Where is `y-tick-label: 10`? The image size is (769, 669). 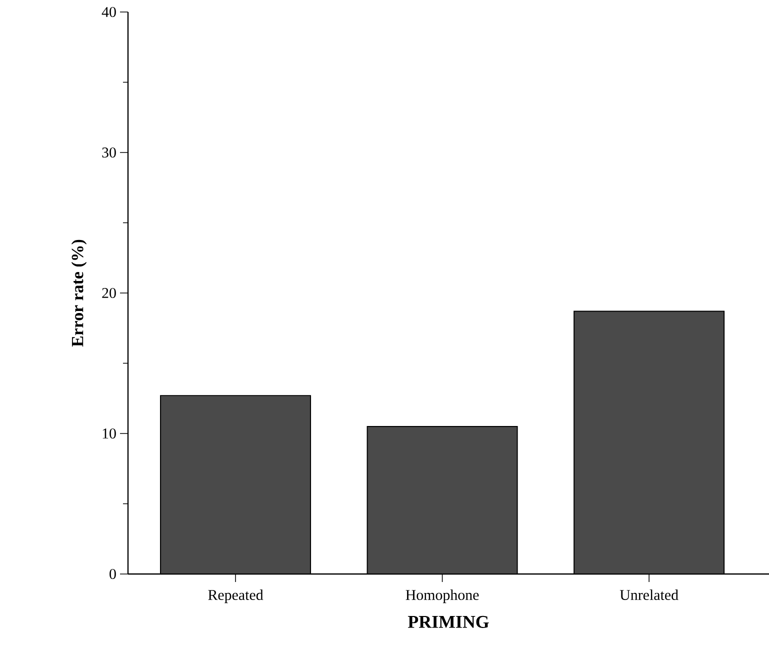 y-tick-label: 10 is located at coordinates (109, 433).